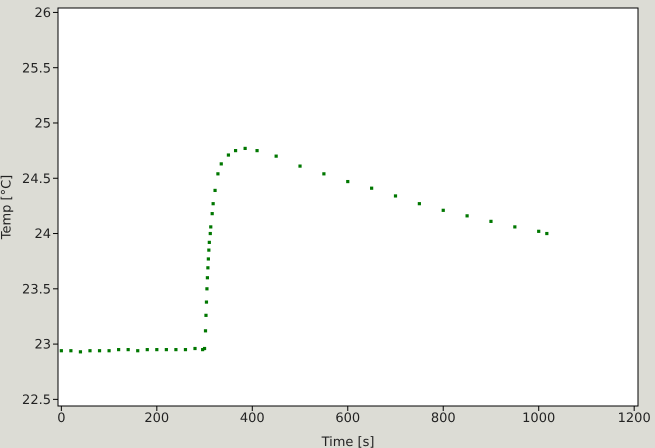 This screenshot has width=655, height=448. What do you see at coordinates (61, 418) in the screenshot?
I see `x-tick-label: 0` at bounding box center [61, 418].